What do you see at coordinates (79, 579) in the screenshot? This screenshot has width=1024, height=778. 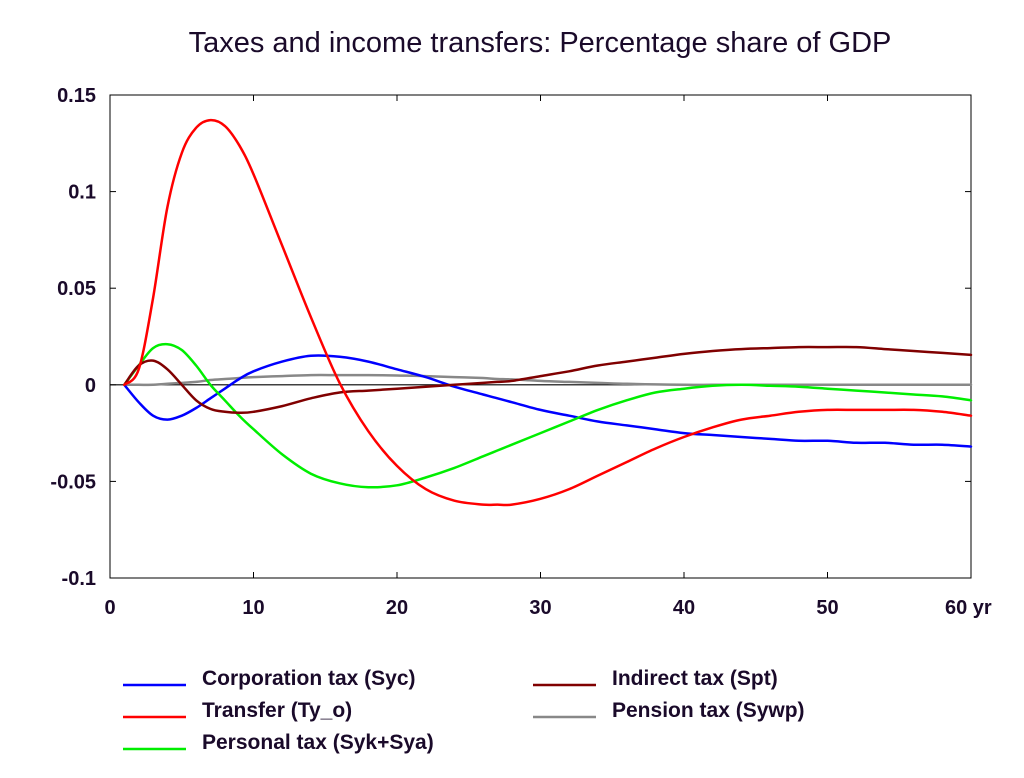 I see `y-tick-label: -0.1` at bounding box center [79, 579].